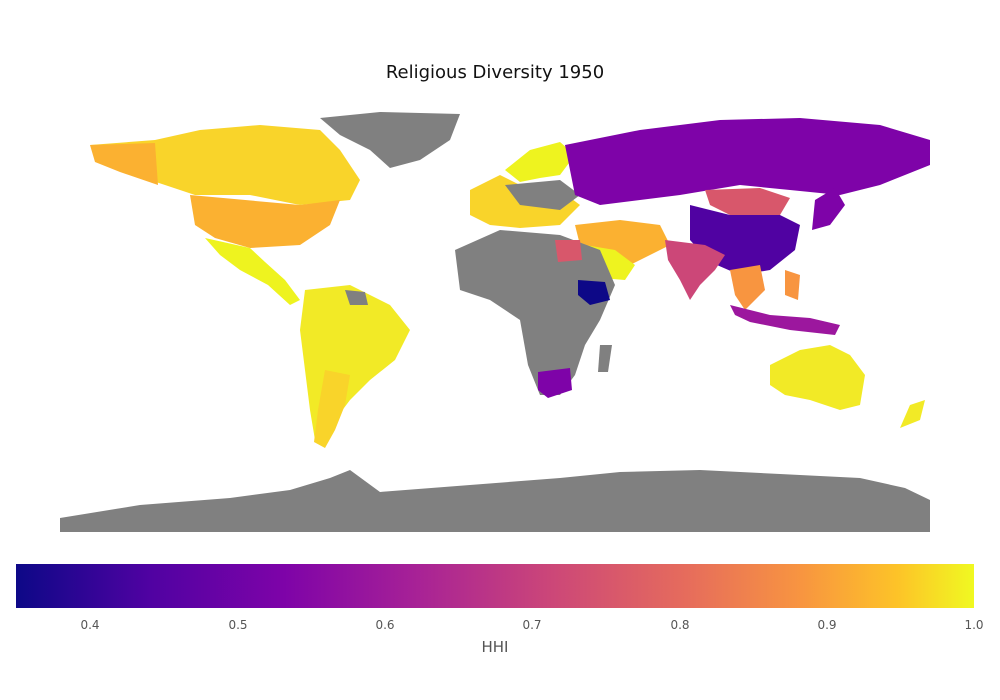 This screenshot has height=700, width=1000. What do you see at coordinates (827, 625) in the screenshot?
I see `colorbar-tick: 0.9` at bounding box center [827, 625].